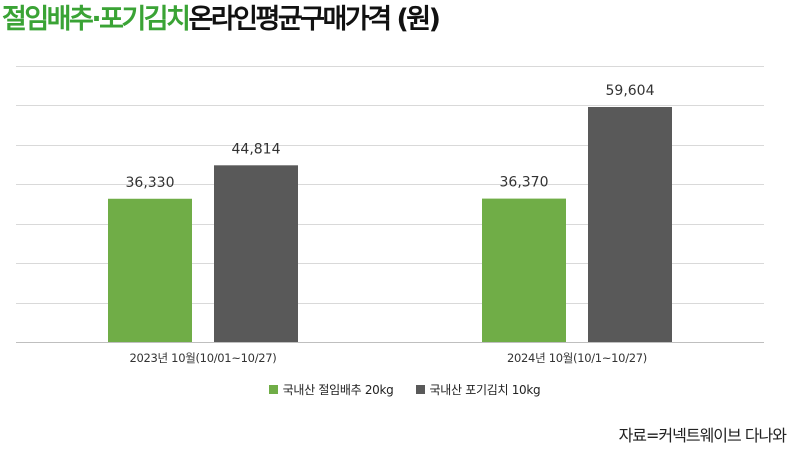 The width and height of the screenshot is (809, 469). Describe the element at coordinates (702, 435) in the screenshot. I see `source-note: 자료=커넥트웨이브 다나와` at that location.